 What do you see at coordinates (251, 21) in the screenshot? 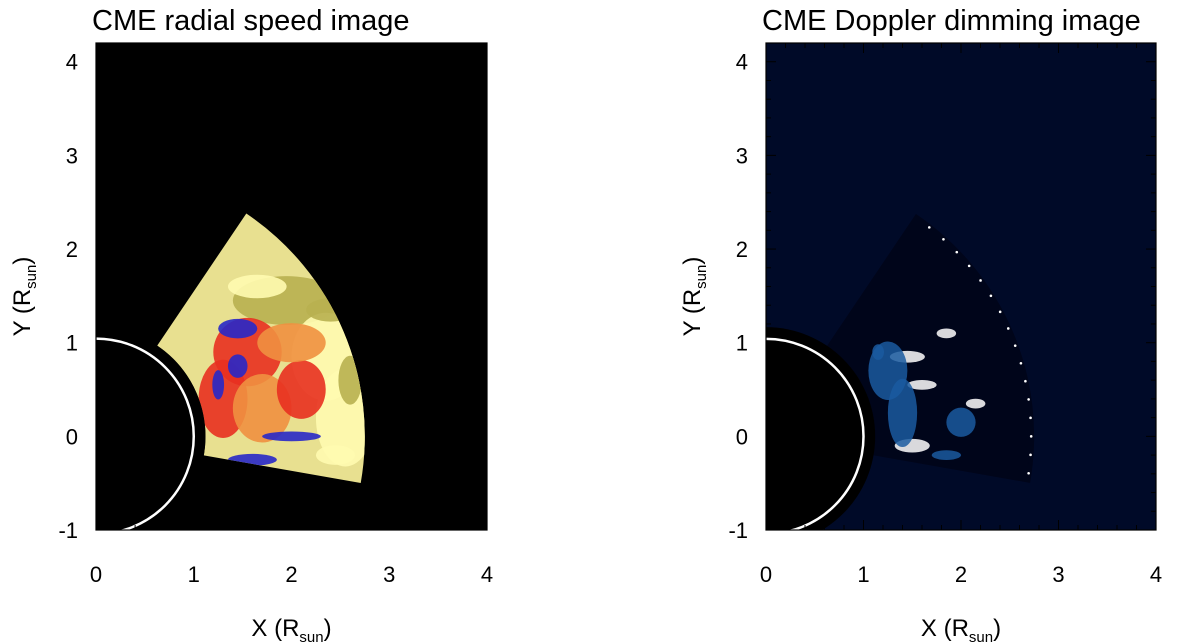
I see `panel-title: CME radial speed image` at bounding box center [251, 21].